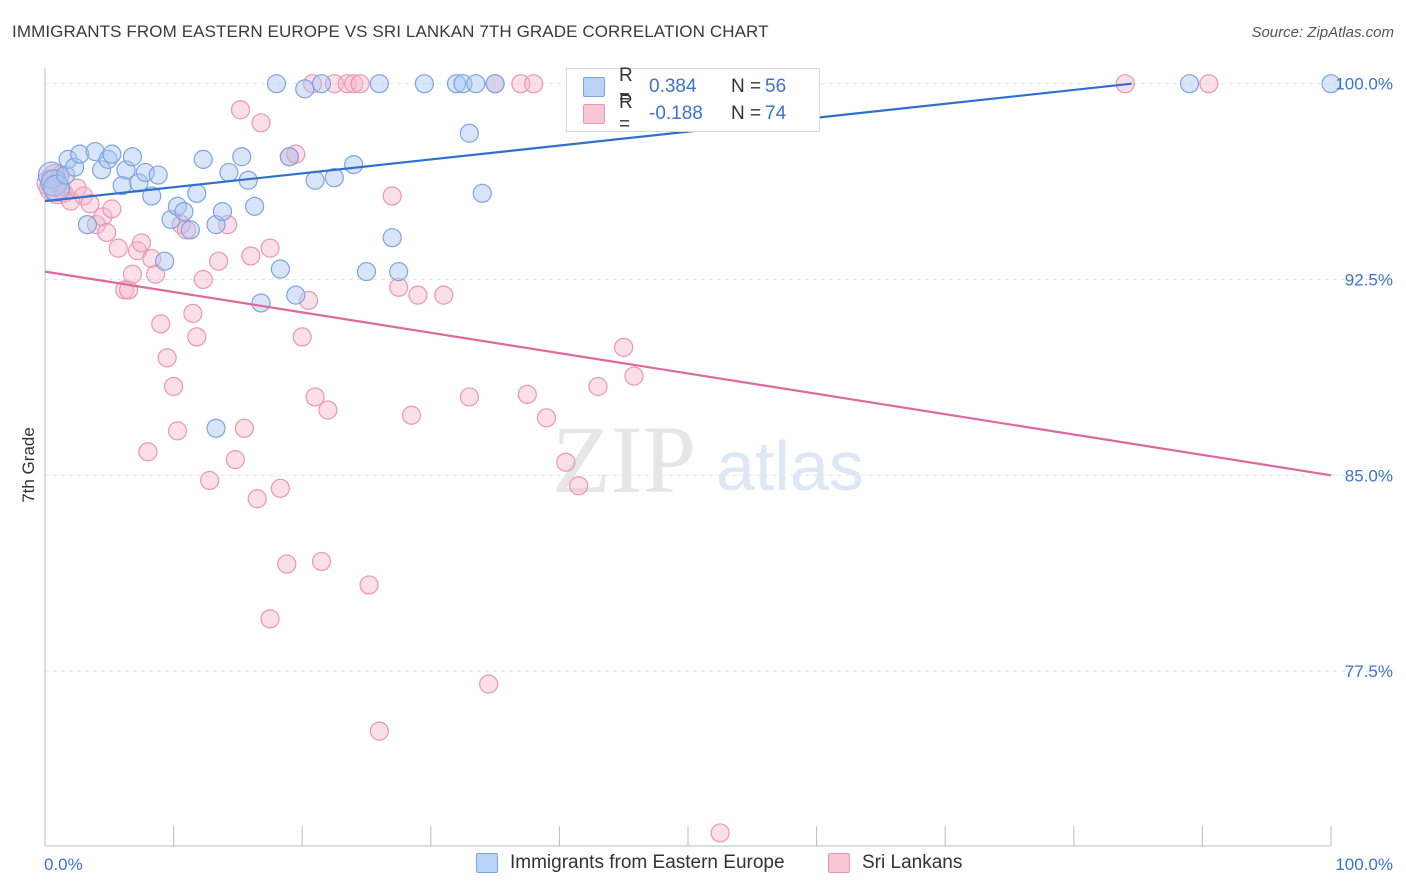 This screenshot has height=892, width=1406. I want to click on legend-swatch-pink, so click(594, 114).